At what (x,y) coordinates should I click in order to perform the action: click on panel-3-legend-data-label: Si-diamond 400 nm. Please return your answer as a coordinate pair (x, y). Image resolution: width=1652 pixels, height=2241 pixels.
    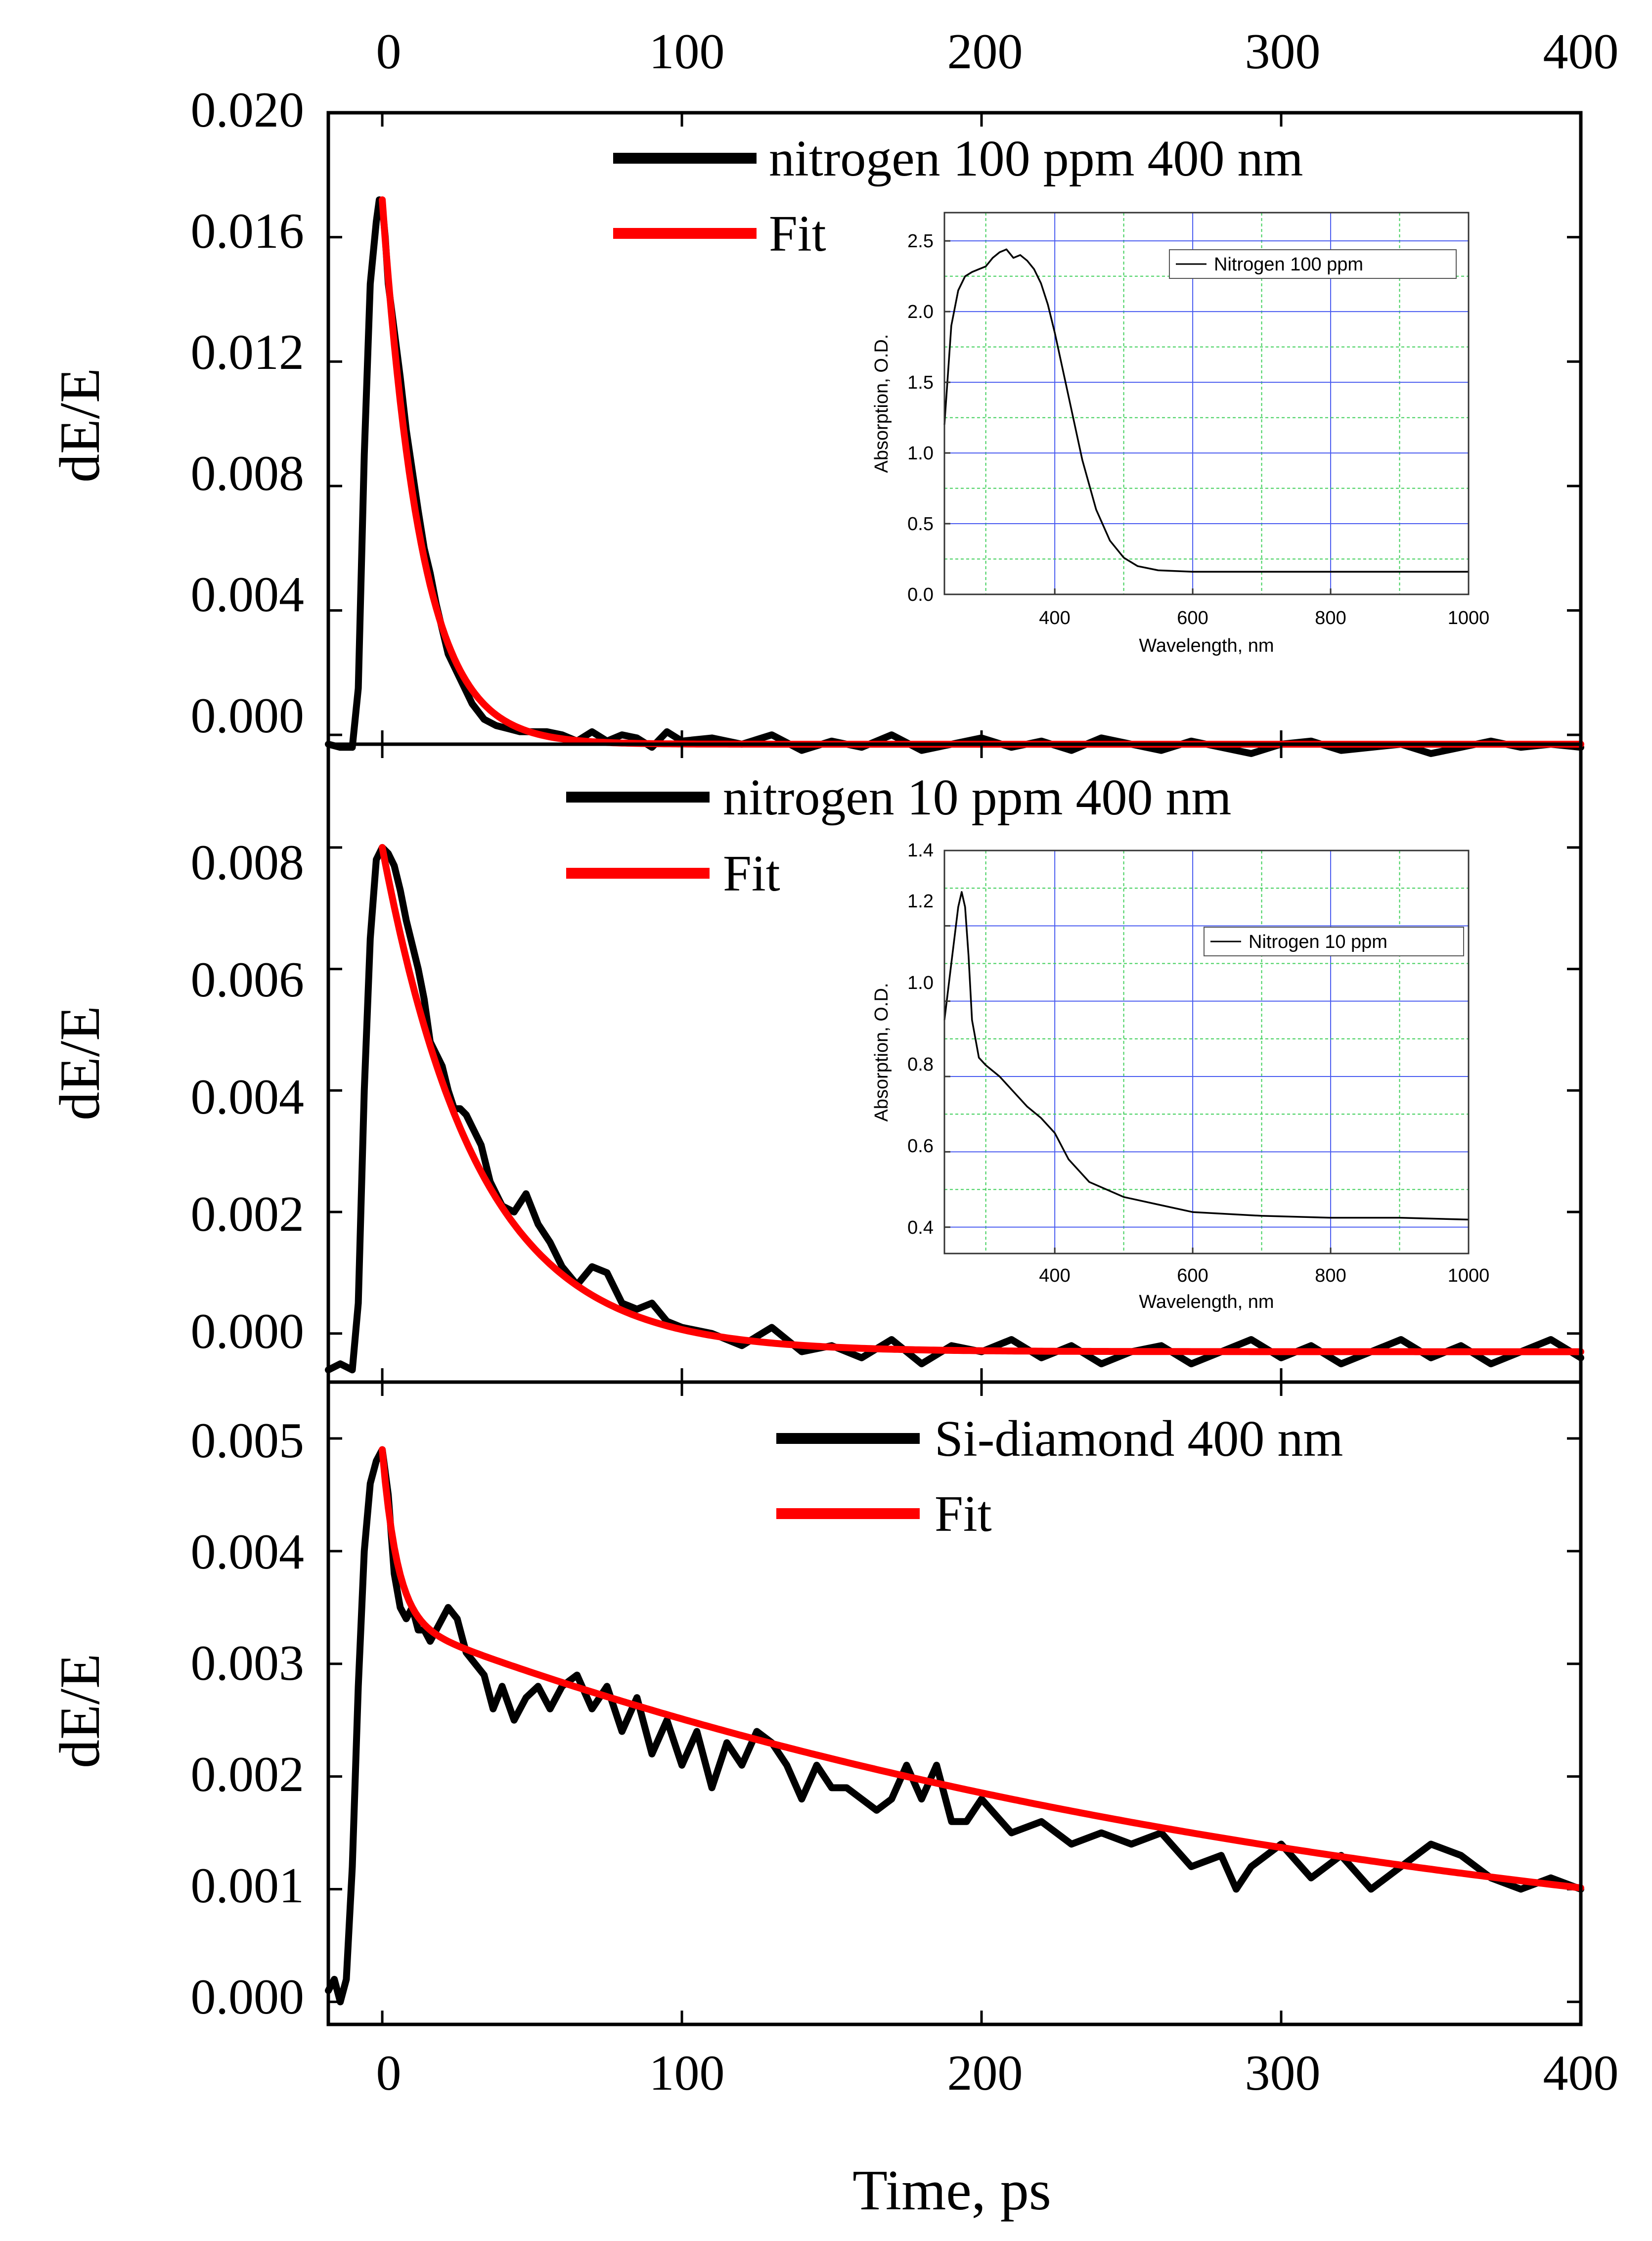
    Looking at the image, I should click on (1139, 1438).